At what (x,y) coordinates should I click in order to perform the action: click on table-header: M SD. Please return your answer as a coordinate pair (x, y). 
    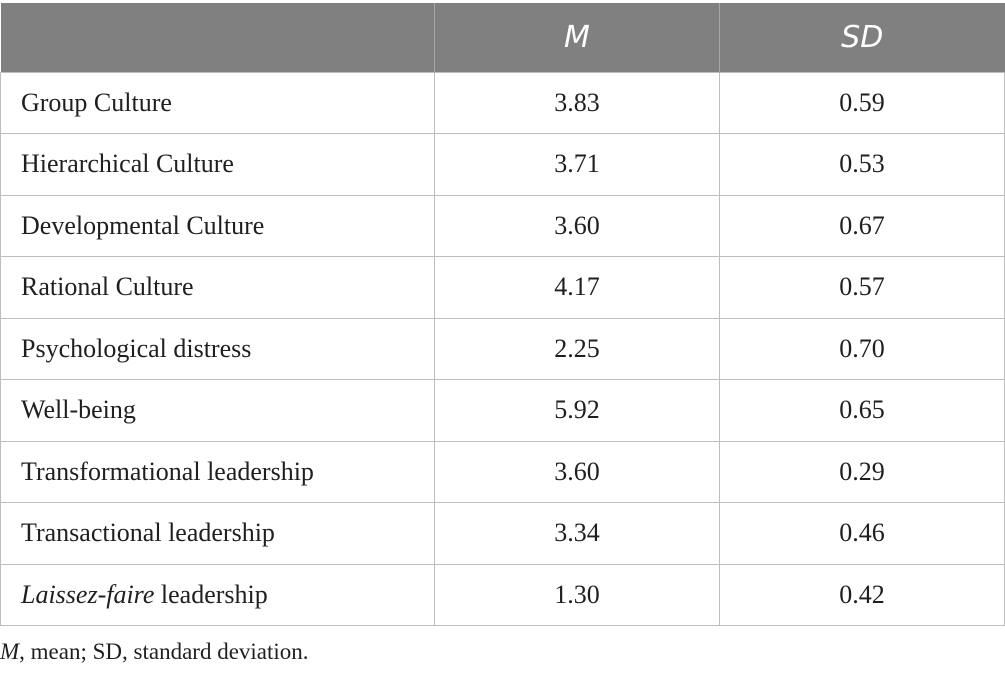
    Looking at the image, I should click on (502, 37).